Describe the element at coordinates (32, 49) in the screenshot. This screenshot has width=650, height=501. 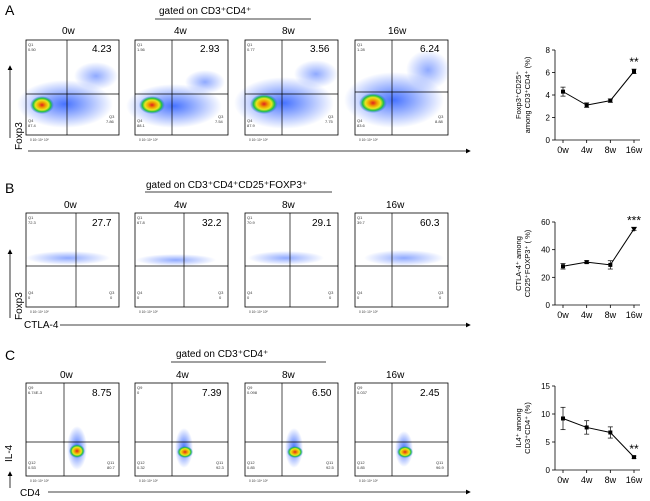
I see `q1-value: 0.50` at that location.